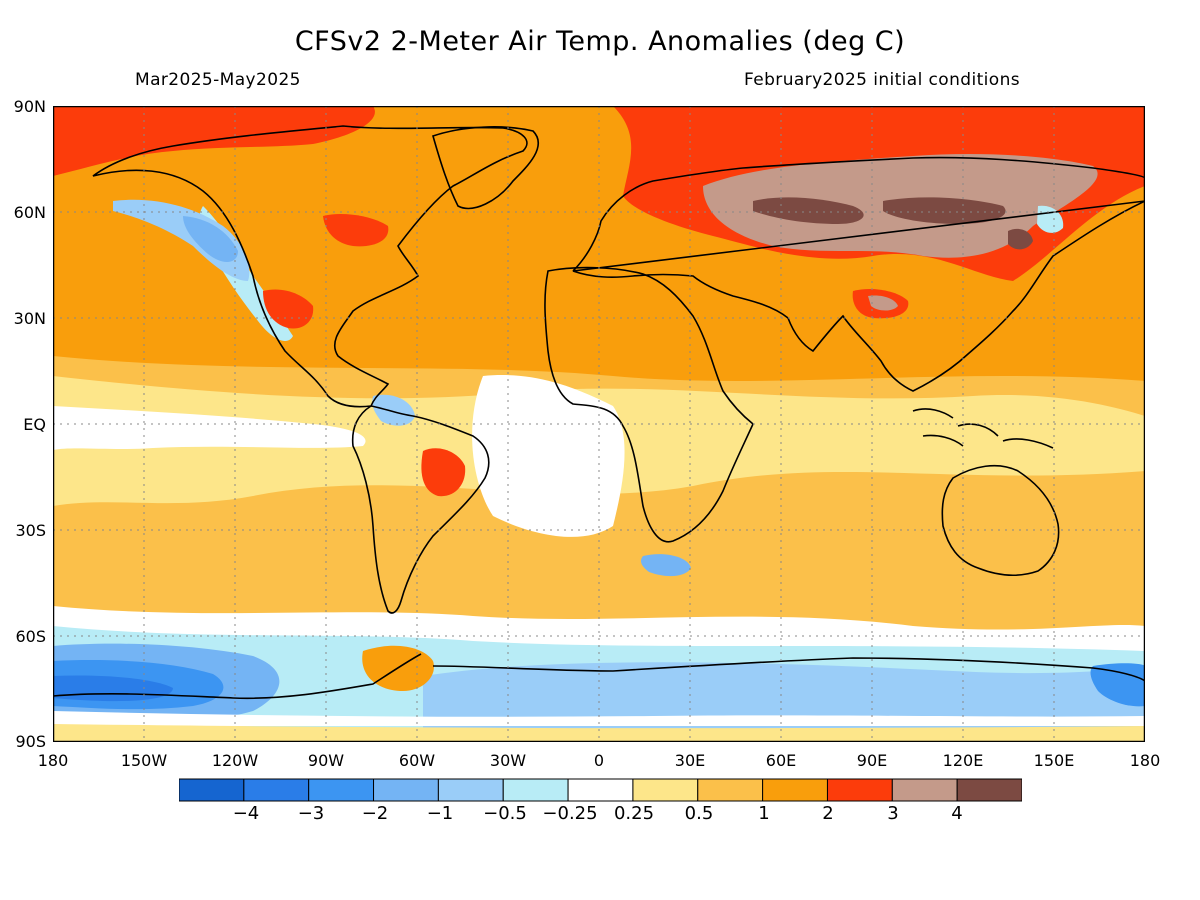 This screenshot has height=900, width=1200. I want to click on lon-label-60e: 60E, so click(781, 760).